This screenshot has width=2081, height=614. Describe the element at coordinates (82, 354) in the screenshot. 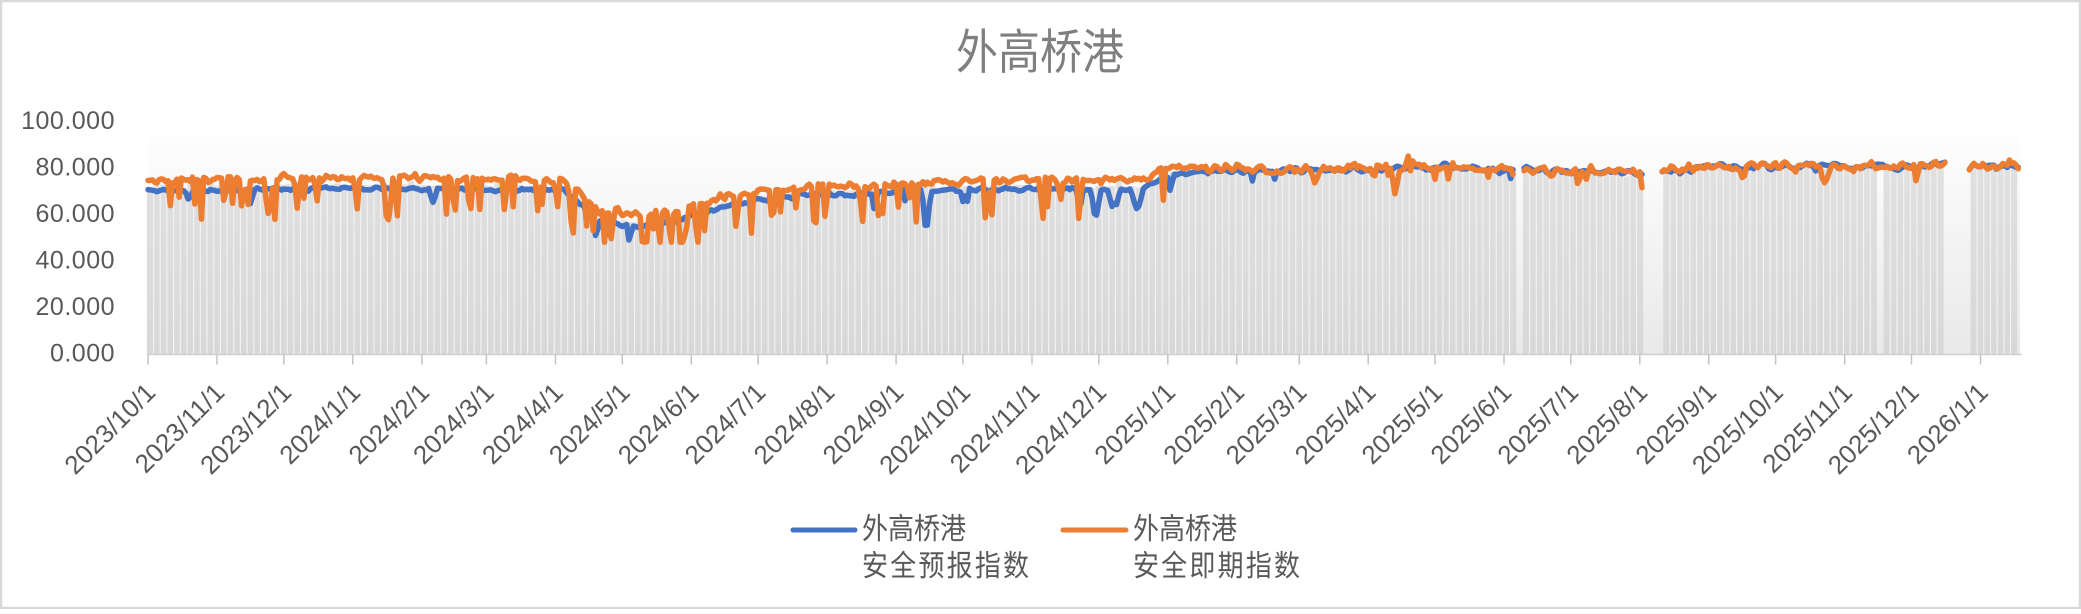

I see `svg-text: 0.000` at that location.